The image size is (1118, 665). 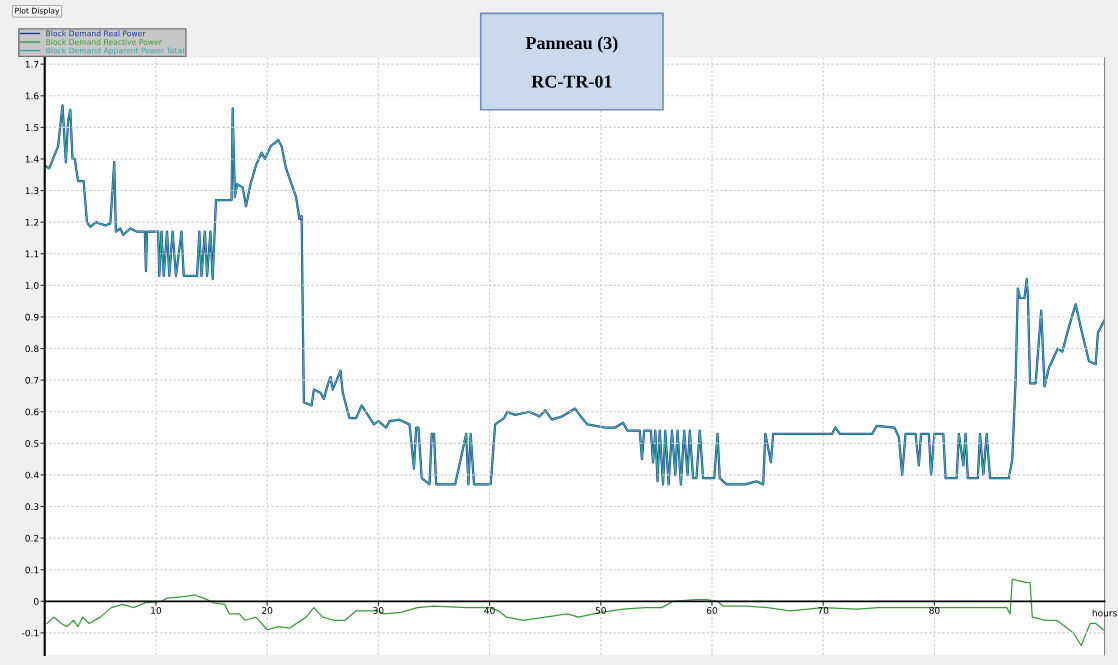 What do you see at coordinates (571, 81) in the screenshot?
I see `text: RC-TR-01` at bounding box center [571, 81].